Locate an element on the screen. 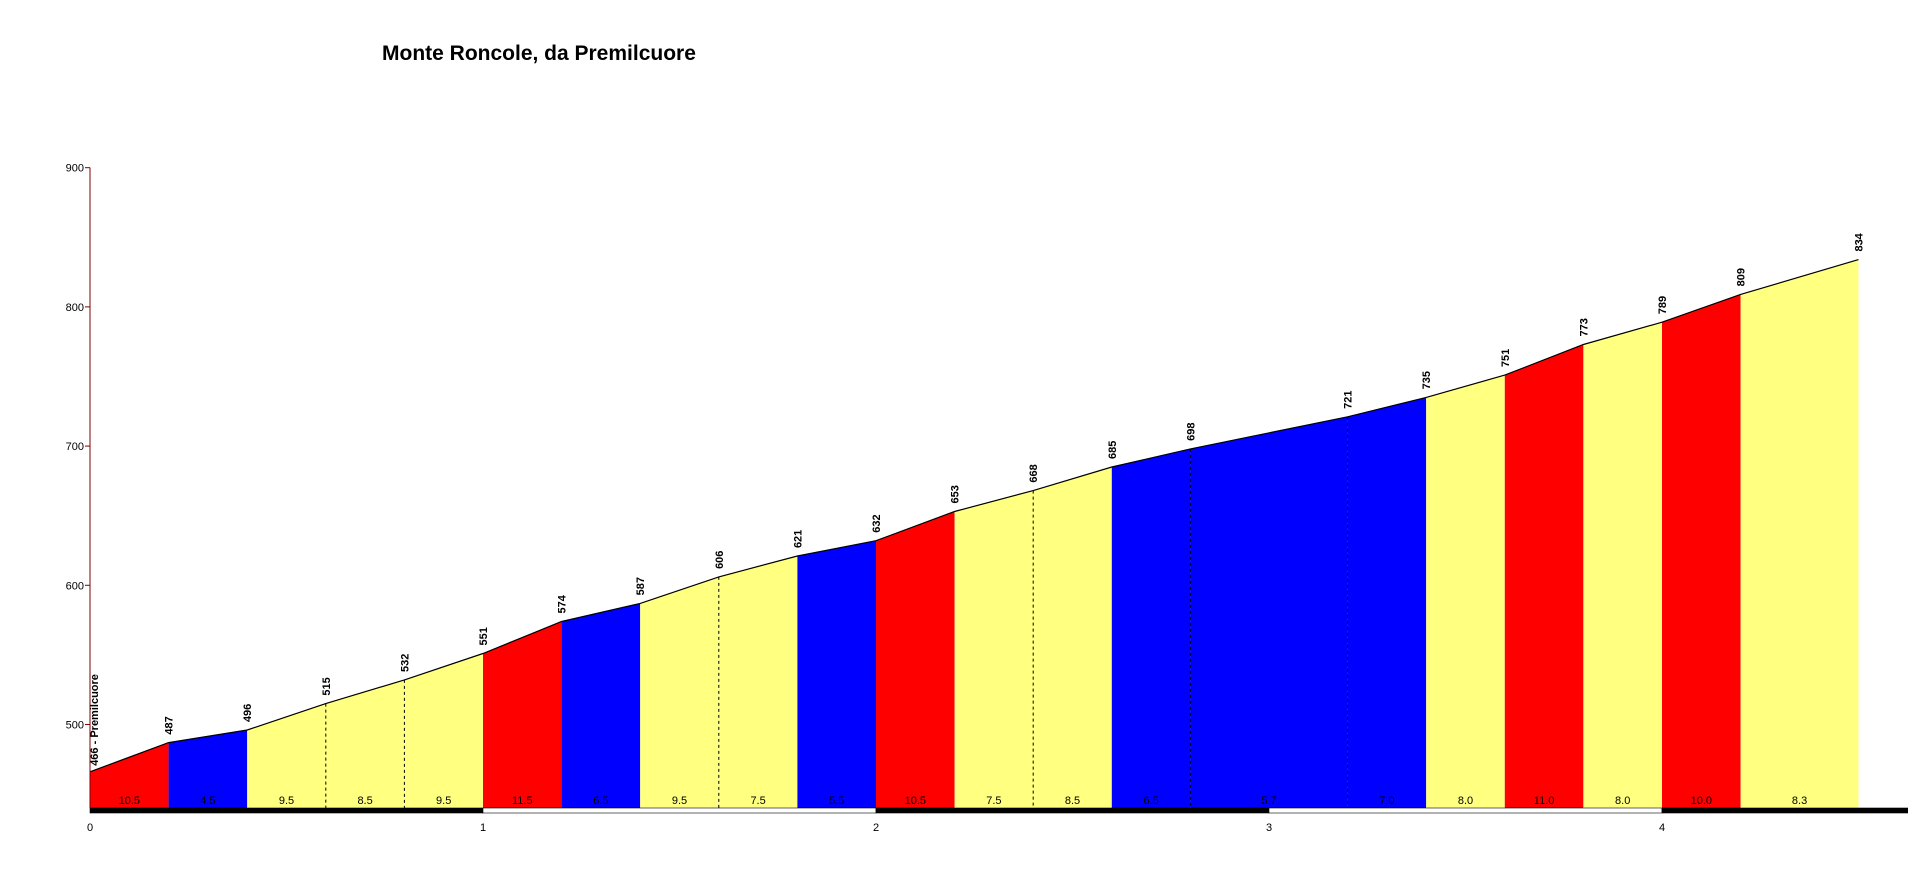  y-tick-label: 800 is located at coordinates (75, 308).